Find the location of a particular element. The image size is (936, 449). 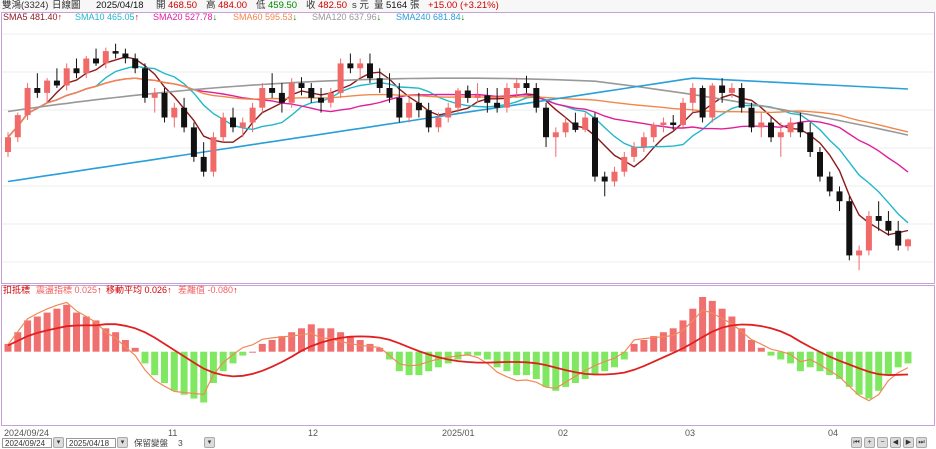

option-dropdown-icon: ▾ is located at coordinates (209, 442).